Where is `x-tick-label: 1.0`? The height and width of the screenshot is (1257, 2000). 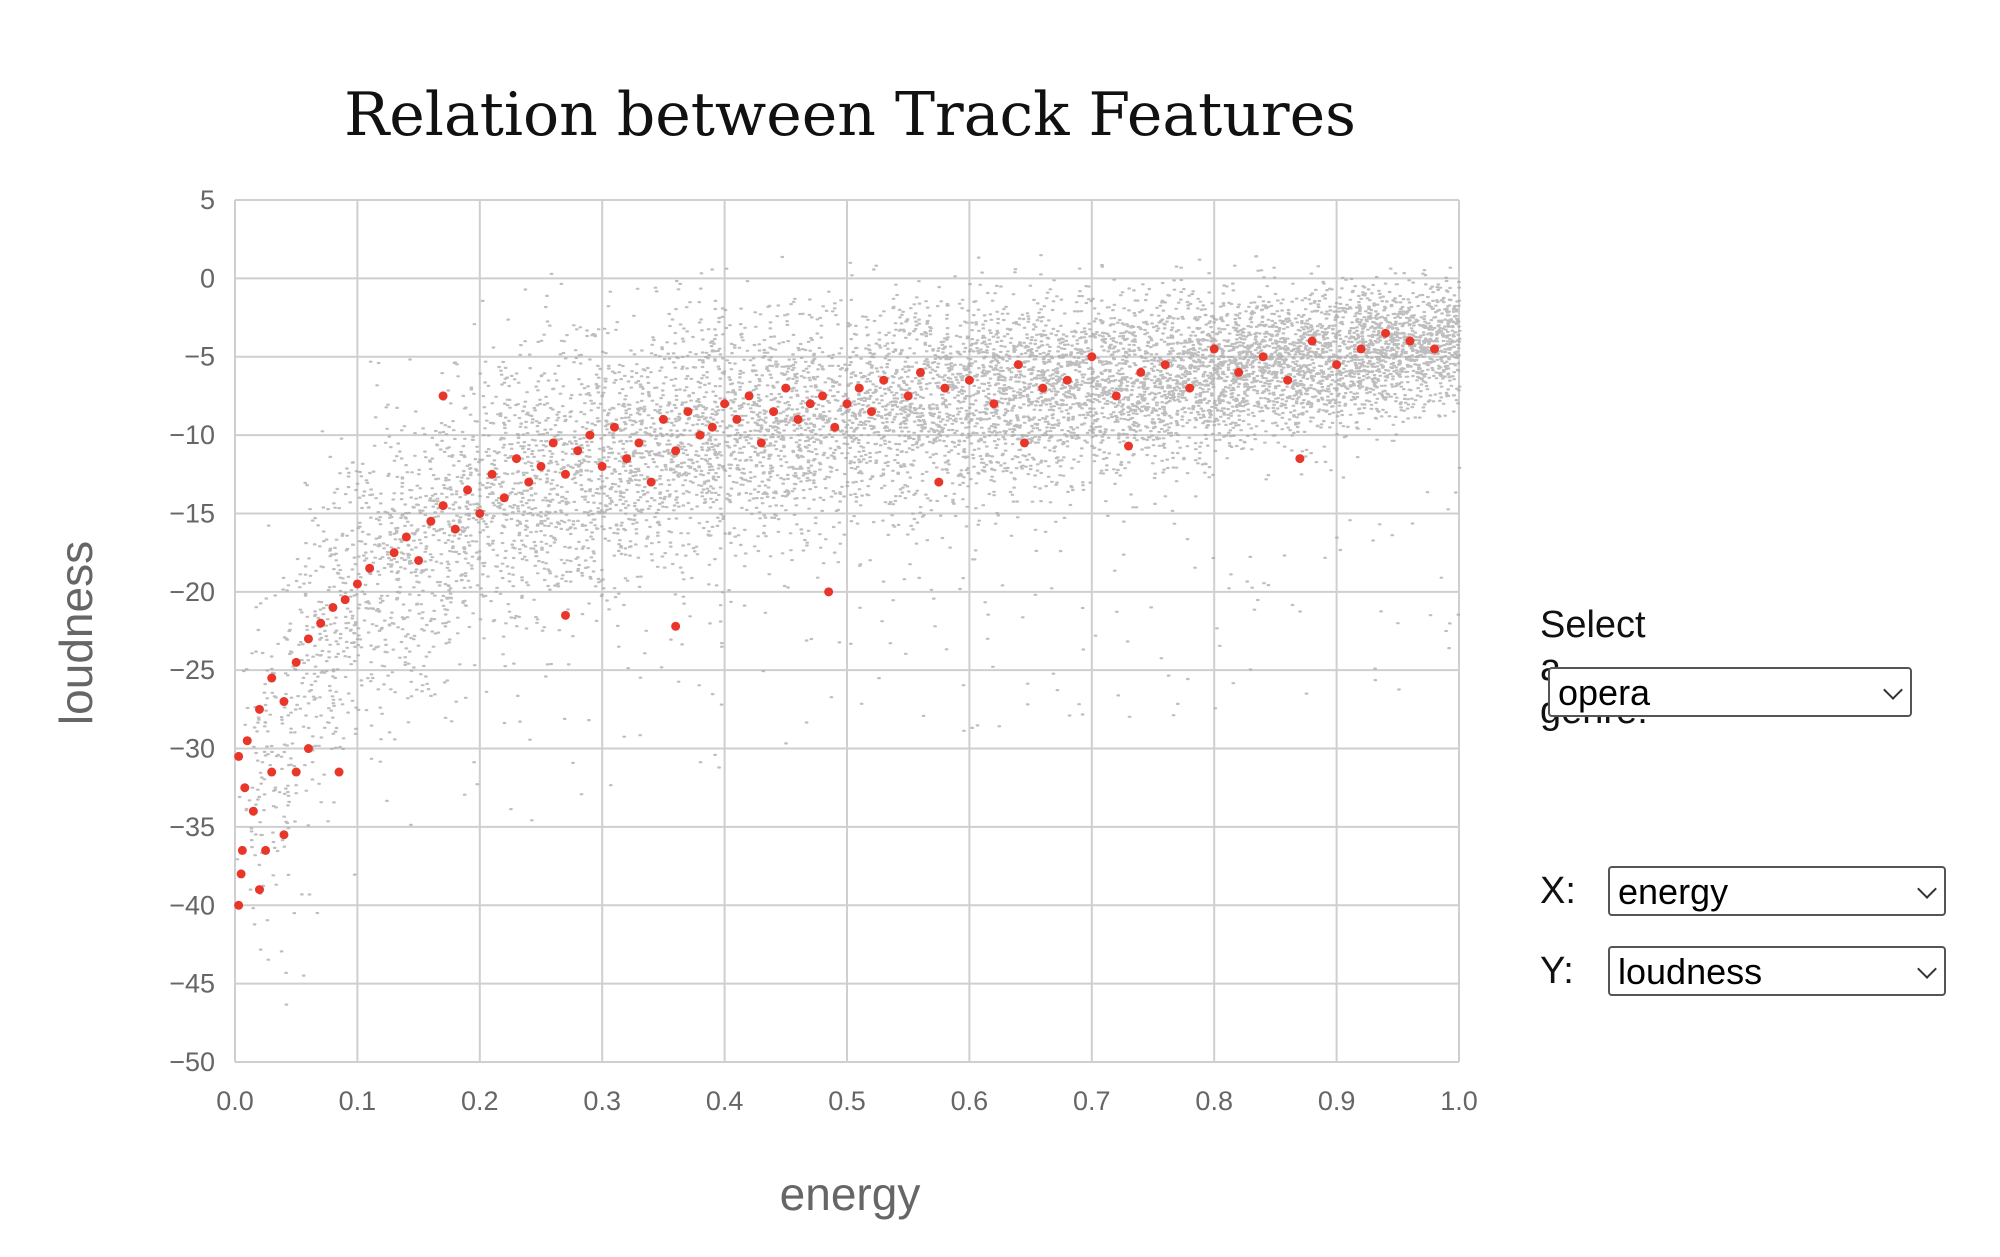
x-tick-label: 1.0 is located at coordinates (1459, 1101).